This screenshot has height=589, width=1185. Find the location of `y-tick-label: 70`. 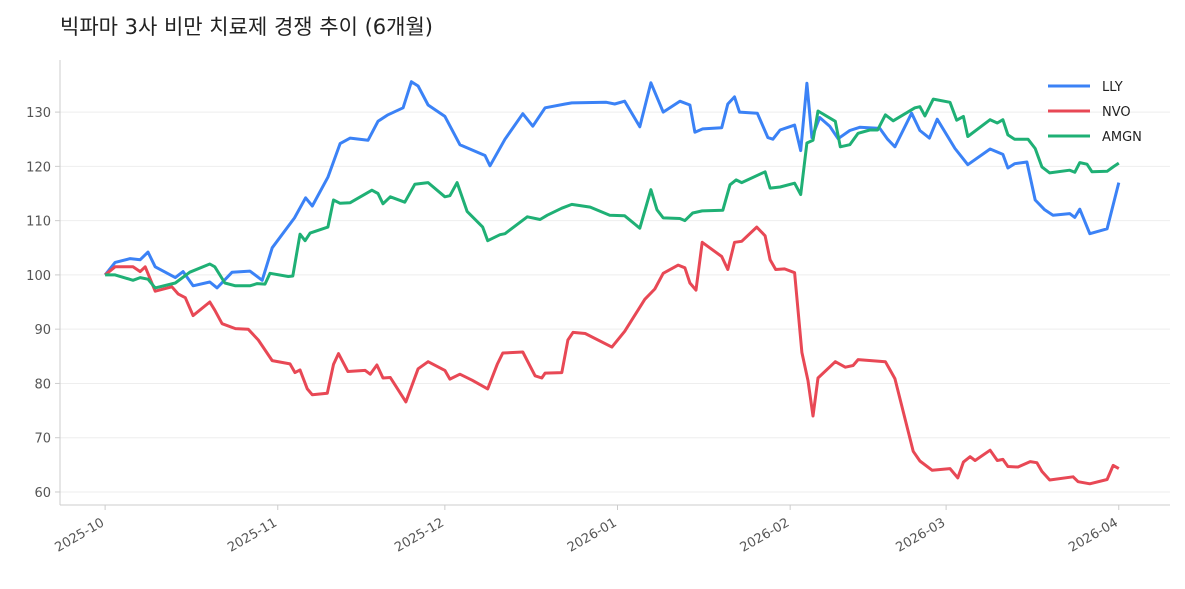

y-tick-label: 70 is located at coordinates (42, 439).